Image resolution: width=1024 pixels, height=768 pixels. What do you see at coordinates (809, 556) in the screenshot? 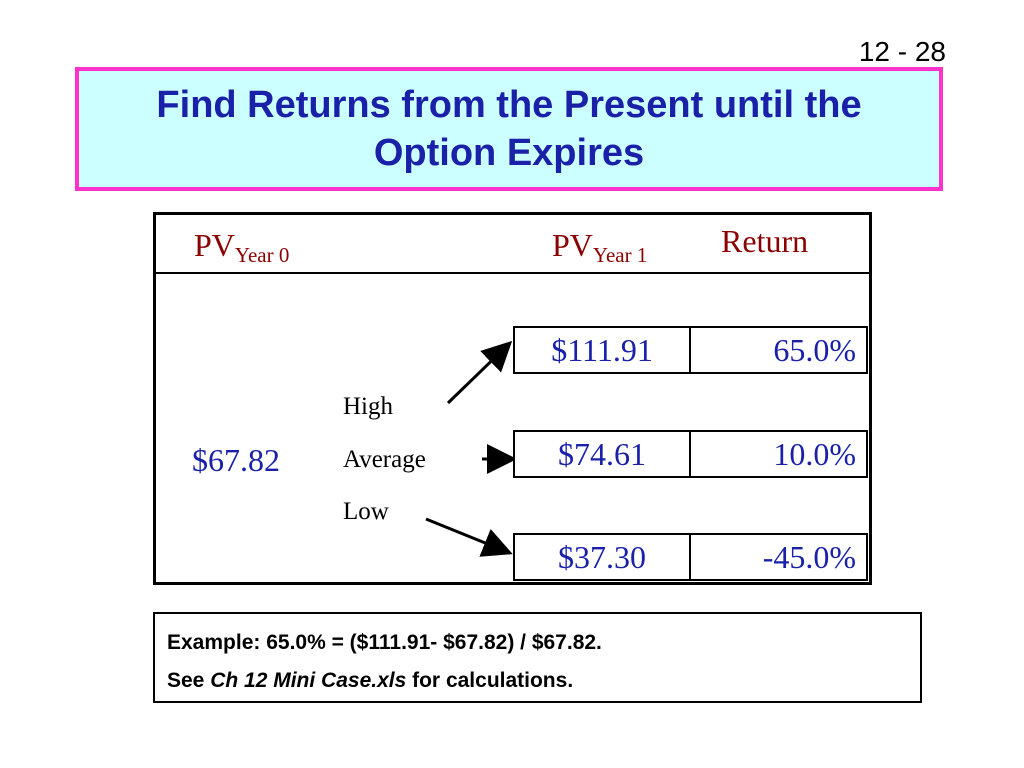
I see `row-low-return: -45.0%` at bounding box center [809, 556].